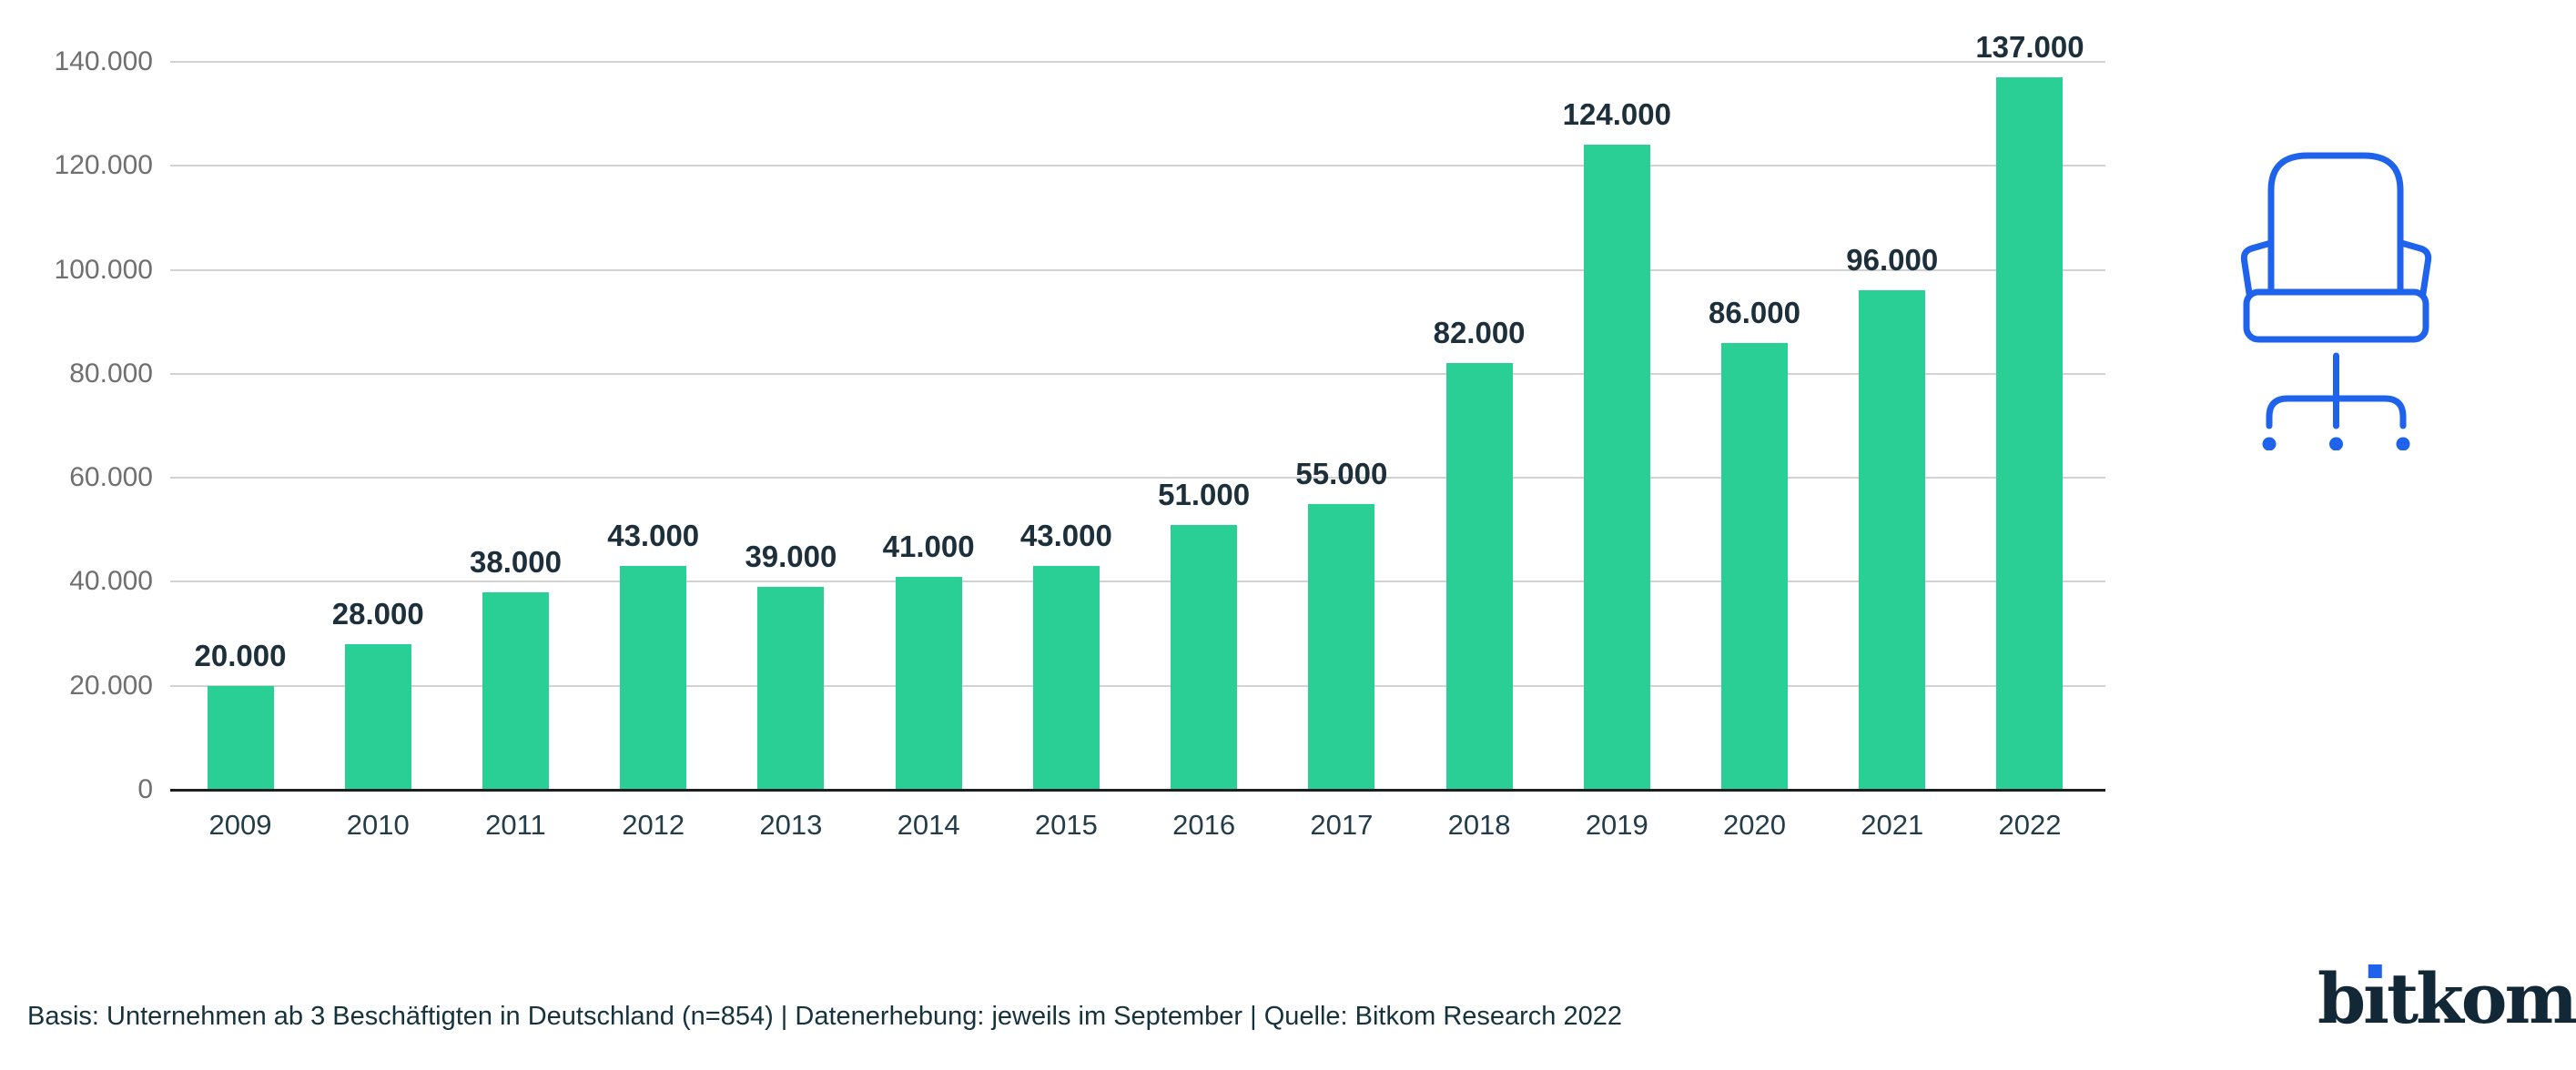 This screenshot has height=1070, width=2576. I want to click on y-tick-label: 60.000, so click(111, 477).